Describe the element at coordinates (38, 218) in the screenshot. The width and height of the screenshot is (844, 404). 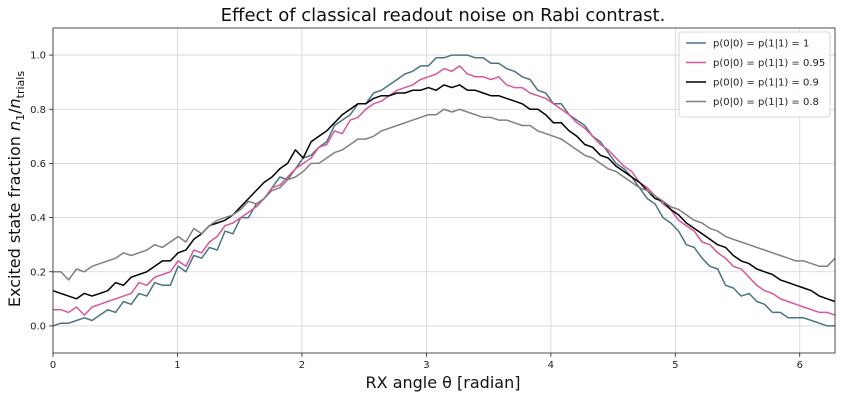
I see `y-tick-label: 0.4` at that location.